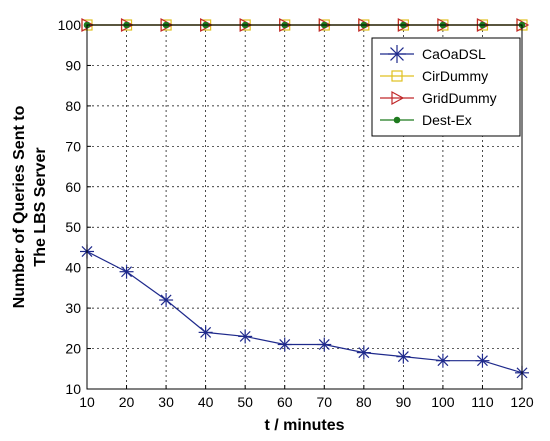  I want to click on x-tick-label: 120, so click(522, 402).